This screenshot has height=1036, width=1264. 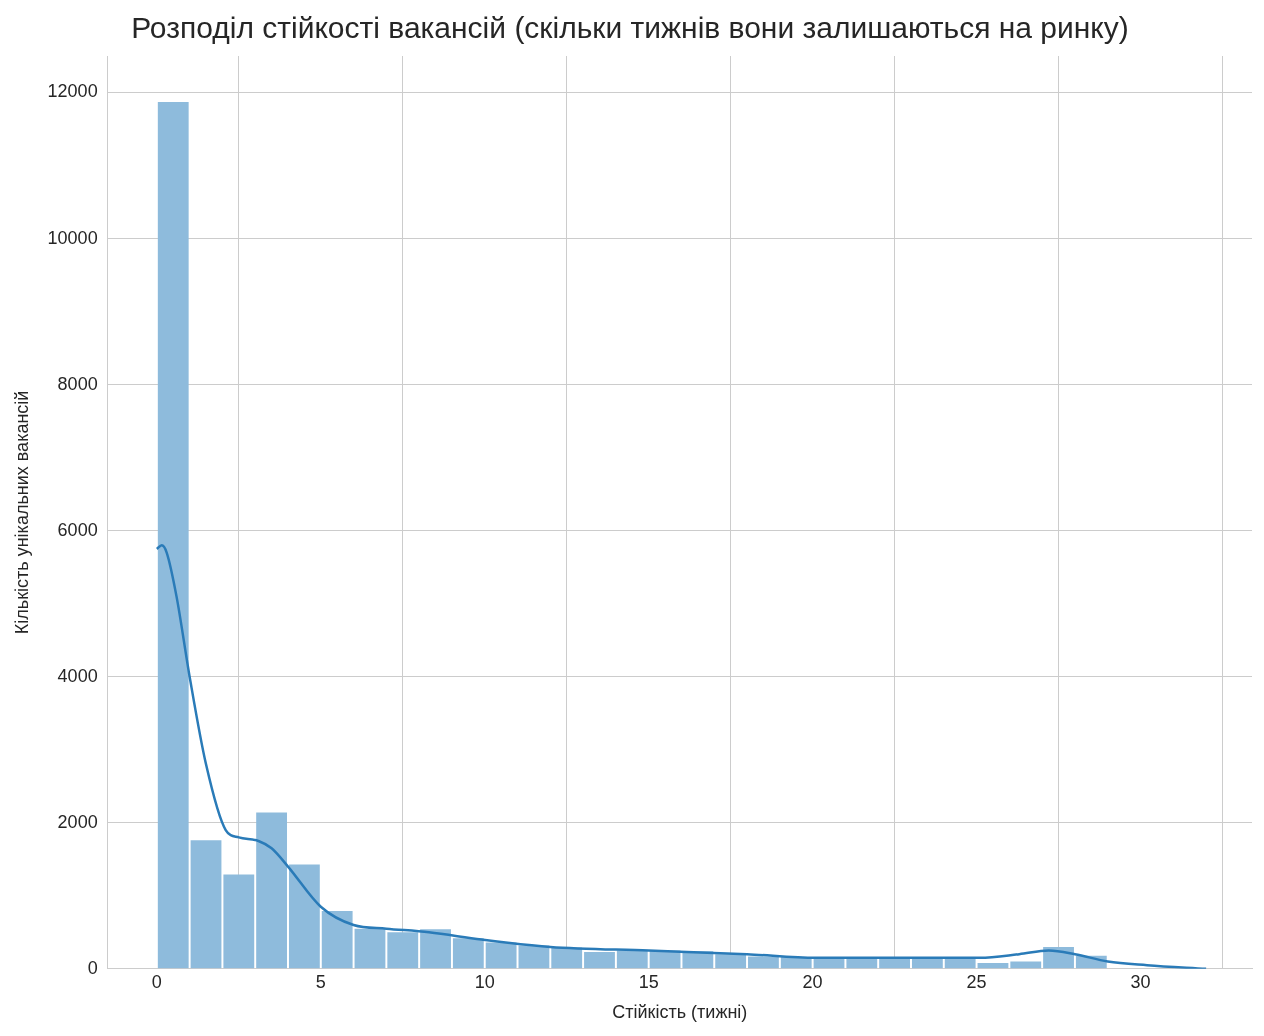 I want to click on chart-title: Розподіл стійкості вакансій (скільки тижнів вони залишаються на ринку), so click(x=630, y=28).